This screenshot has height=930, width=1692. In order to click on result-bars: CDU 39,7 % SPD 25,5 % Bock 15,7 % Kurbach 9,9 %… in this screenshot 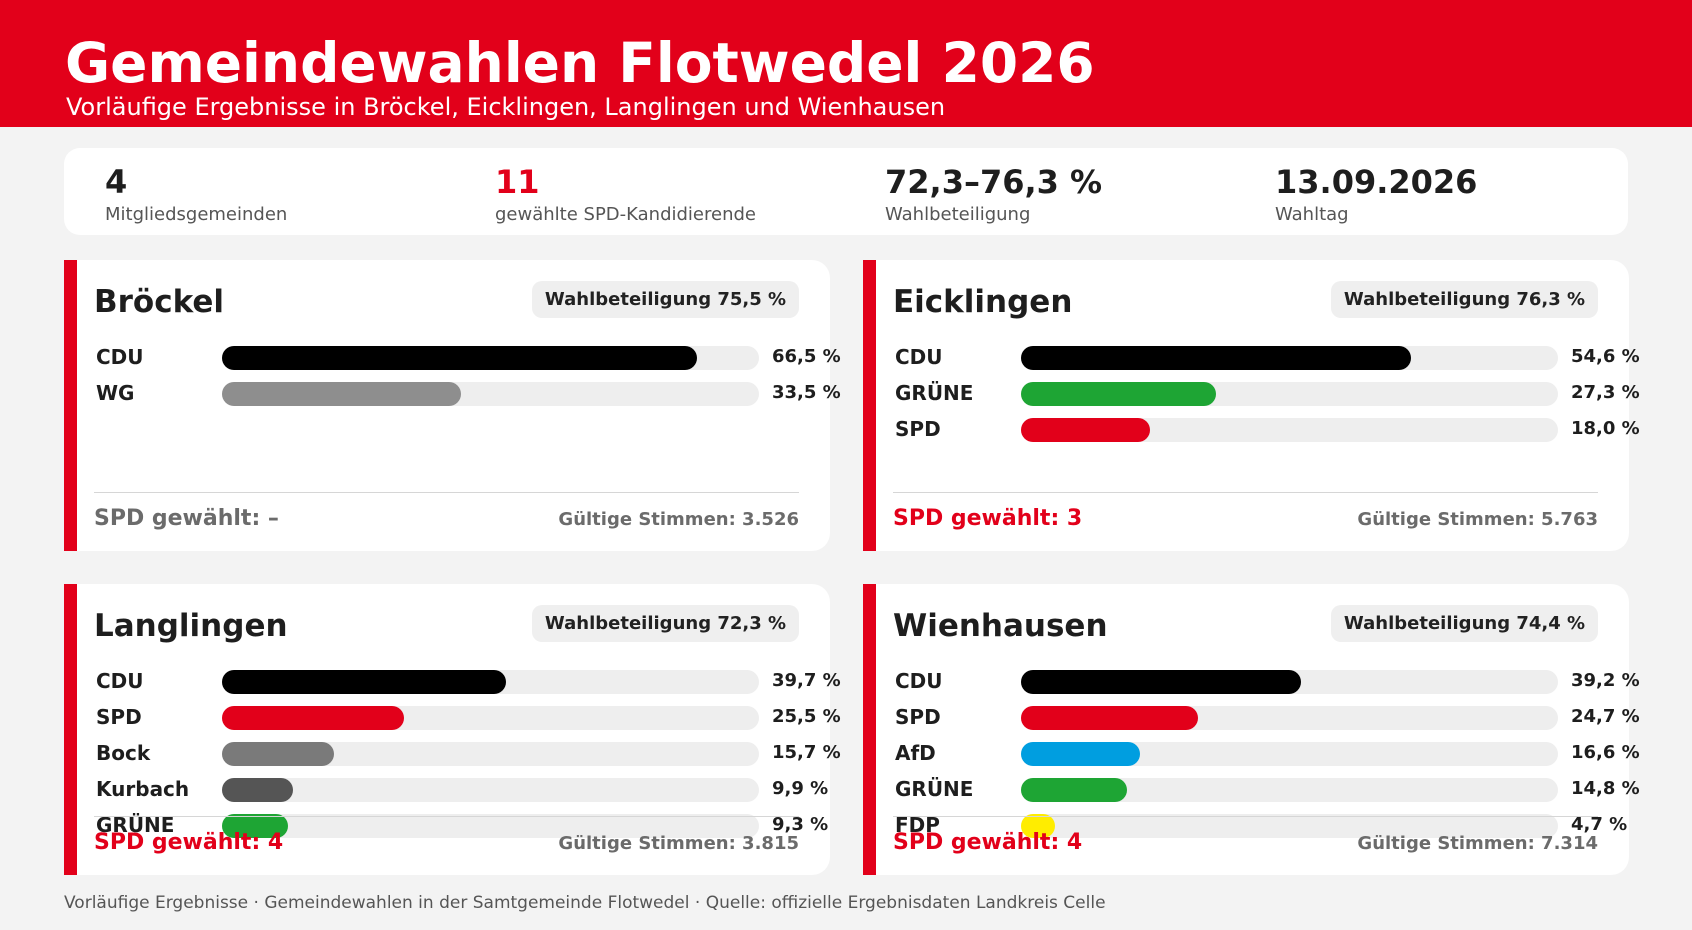, I will do `click(460, 754)`.